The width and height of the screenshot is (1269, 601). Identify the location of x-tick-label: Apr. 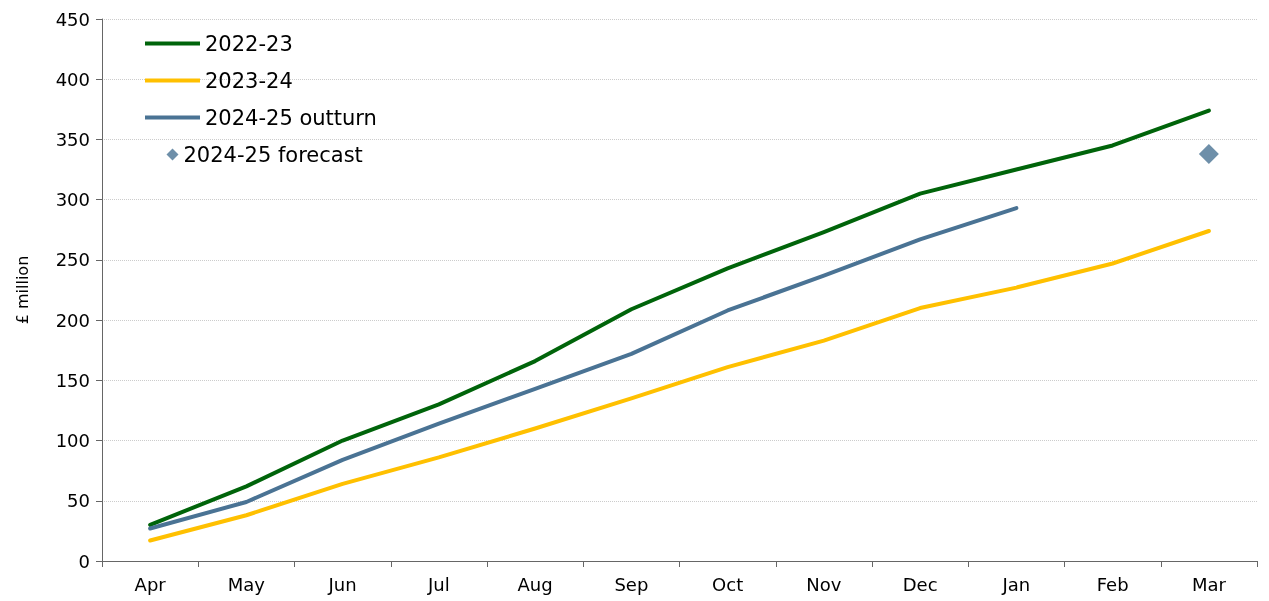
(150, 584).